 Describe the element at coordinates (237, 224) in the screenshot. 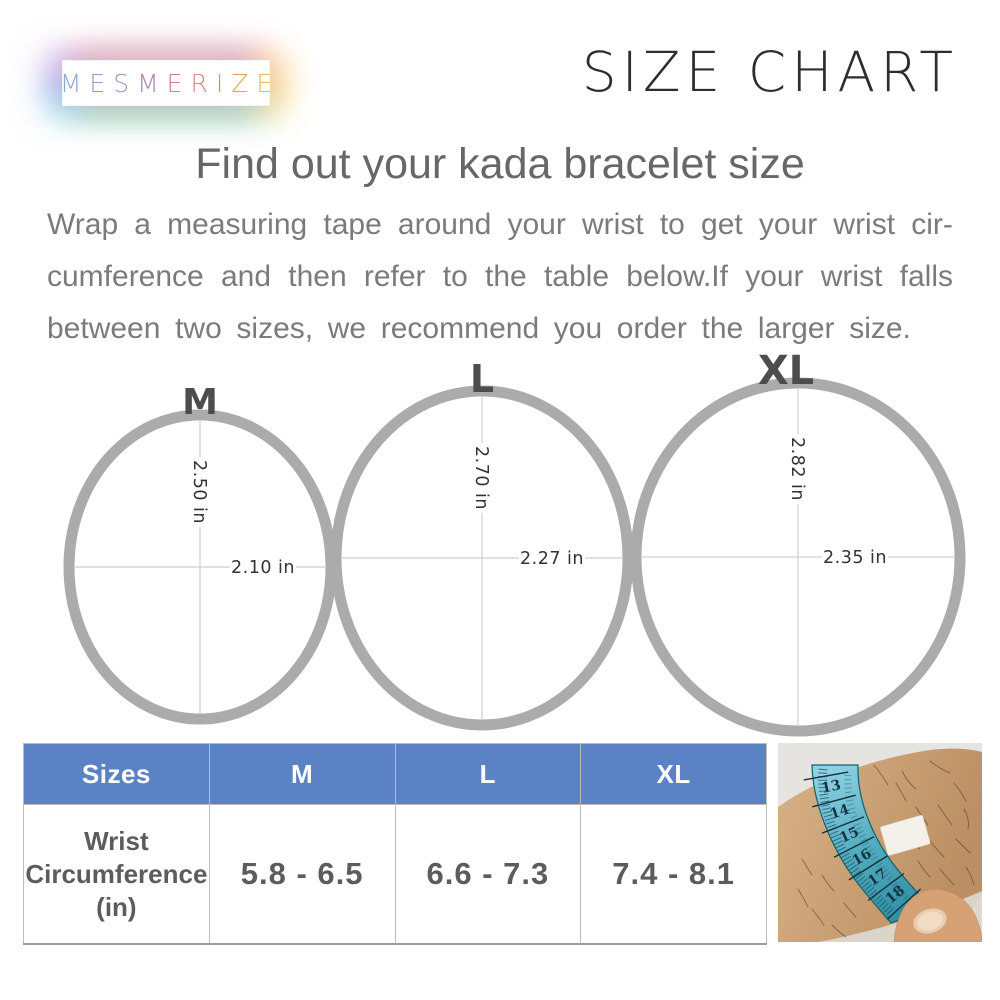

I see `description-word: measuring` at that location.